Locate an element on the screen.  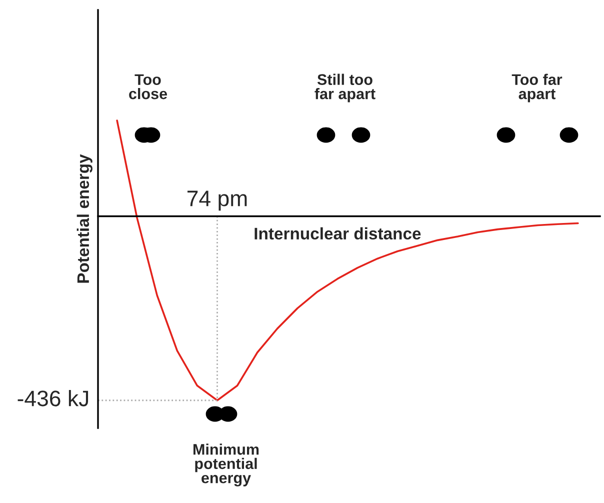
ref-line-label: -436 kJ is located at coordinates (53, 398).